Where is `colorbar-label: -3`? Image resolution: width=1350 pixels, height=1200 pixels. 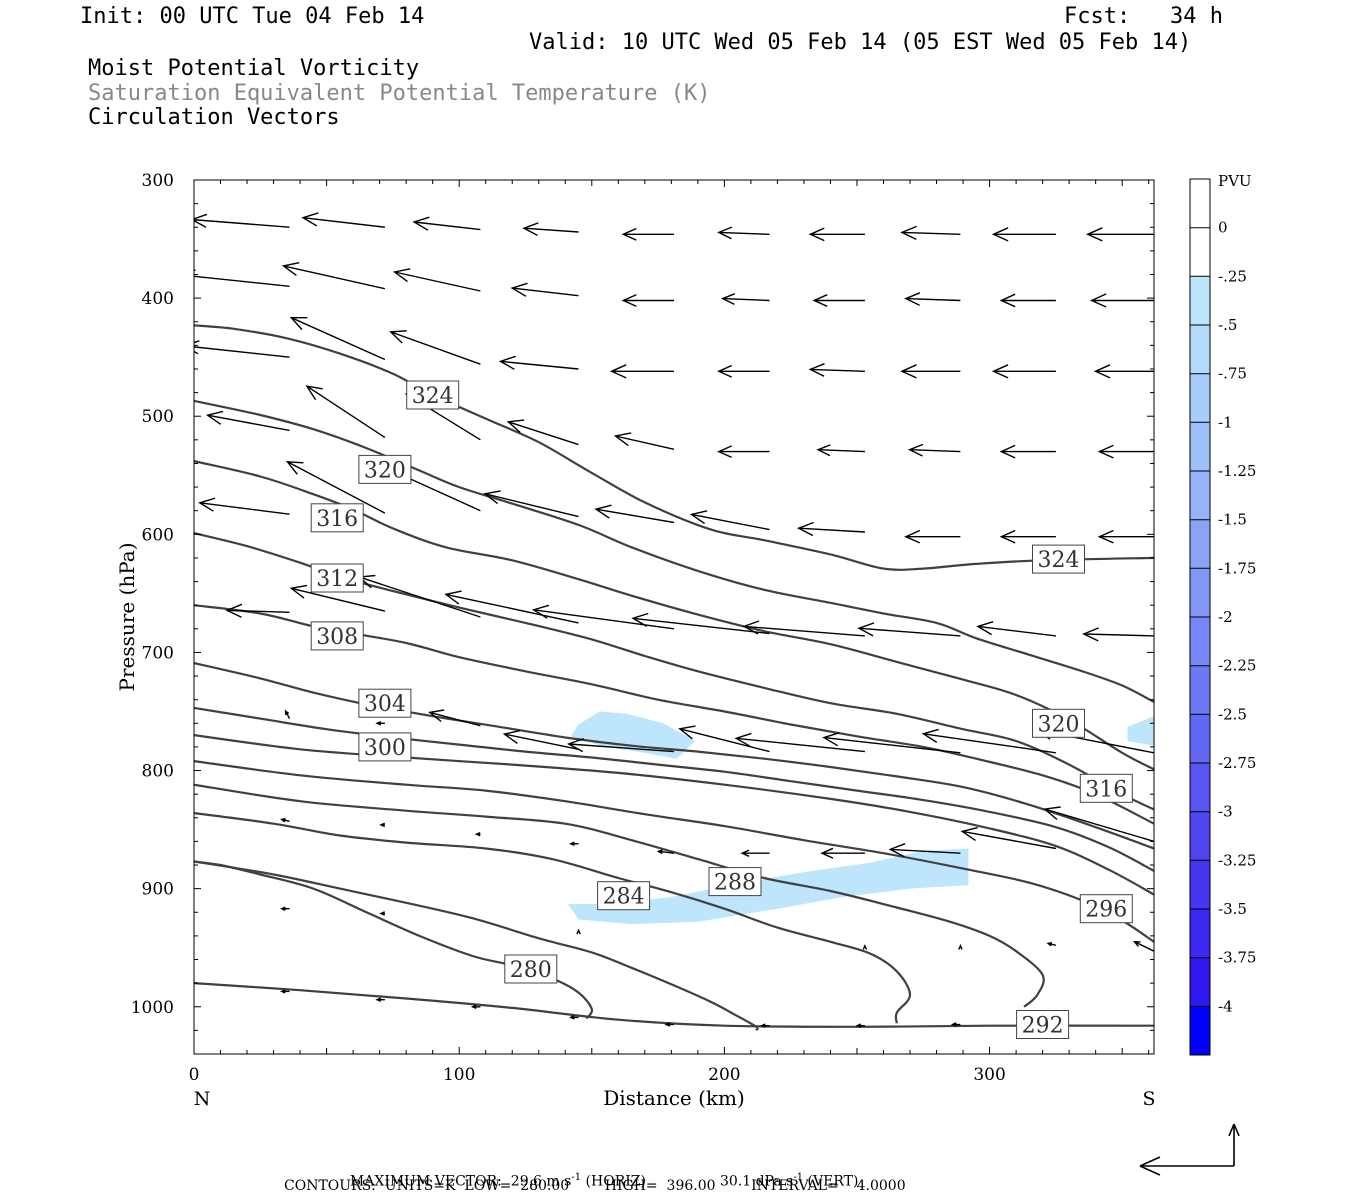
colorbar-label: -3 is located at coordinates (1225, 812).